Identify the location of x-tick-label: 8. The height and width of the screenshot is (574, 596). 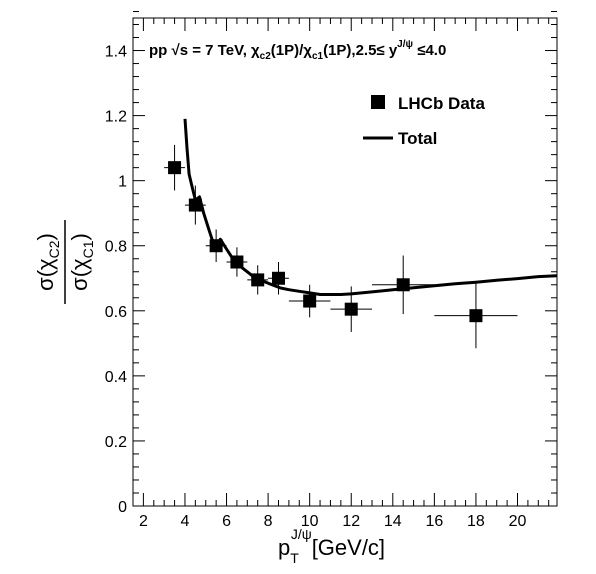
(268, 521).